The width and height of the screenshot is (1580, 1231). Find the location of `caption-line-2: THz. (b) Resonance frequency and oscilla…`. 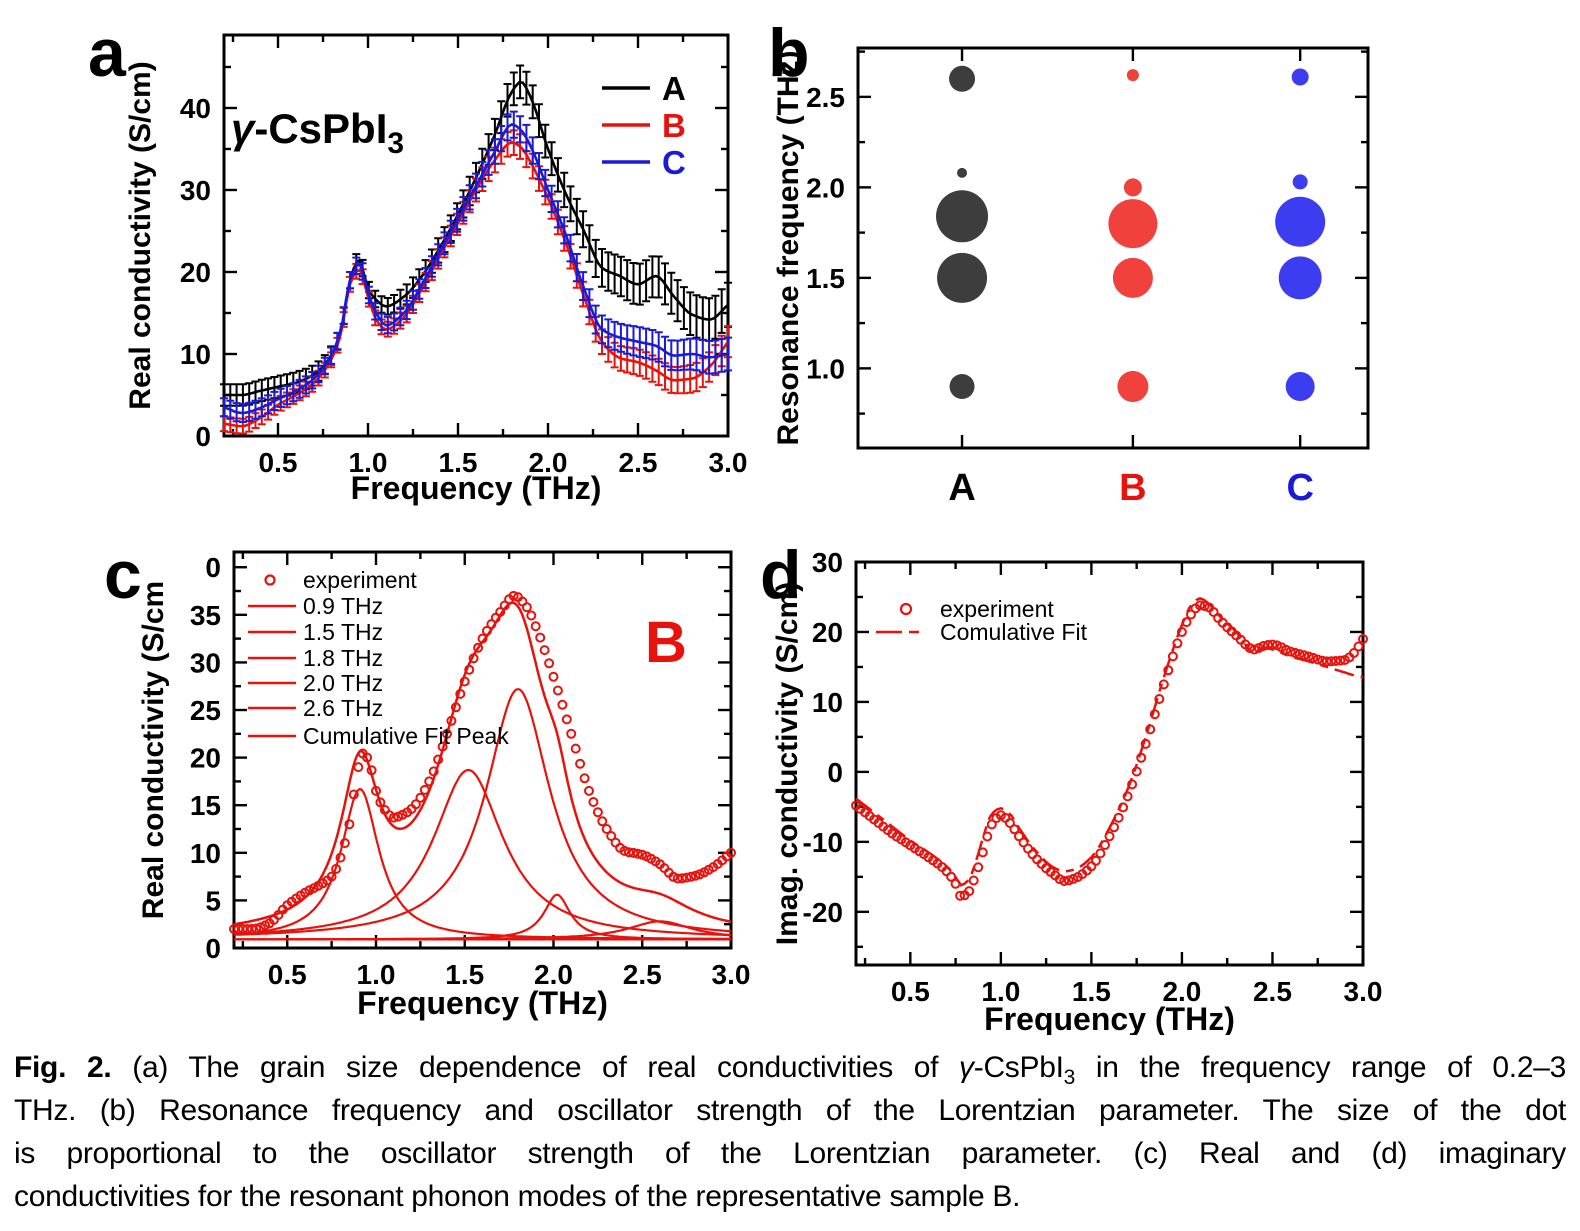

caption-line-2: THz. (b) Resonance frequency and oscilla… is located at coordinates (790, 1110).